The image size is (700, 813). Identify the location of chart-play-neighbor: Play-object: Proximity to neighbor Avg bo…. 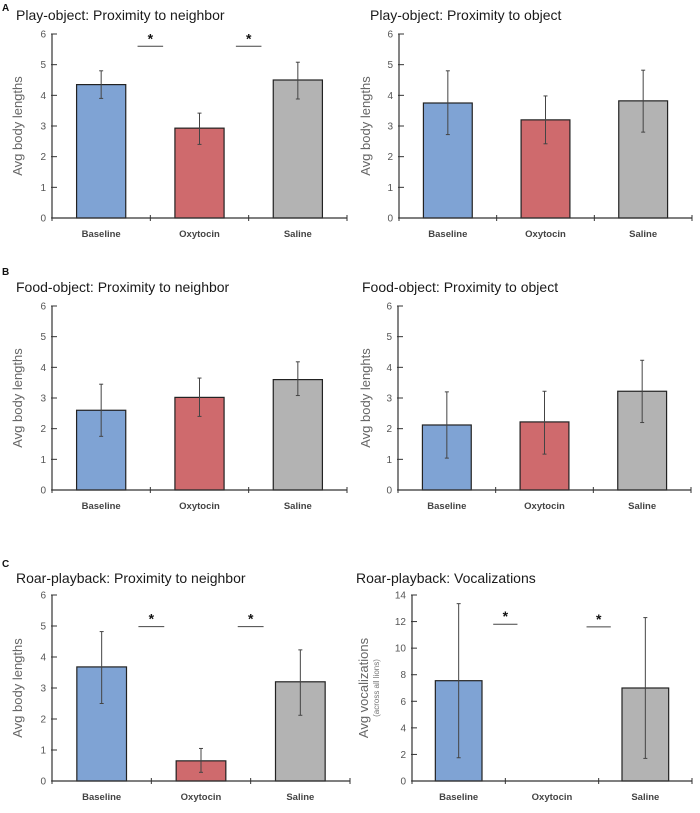
(179, 123).